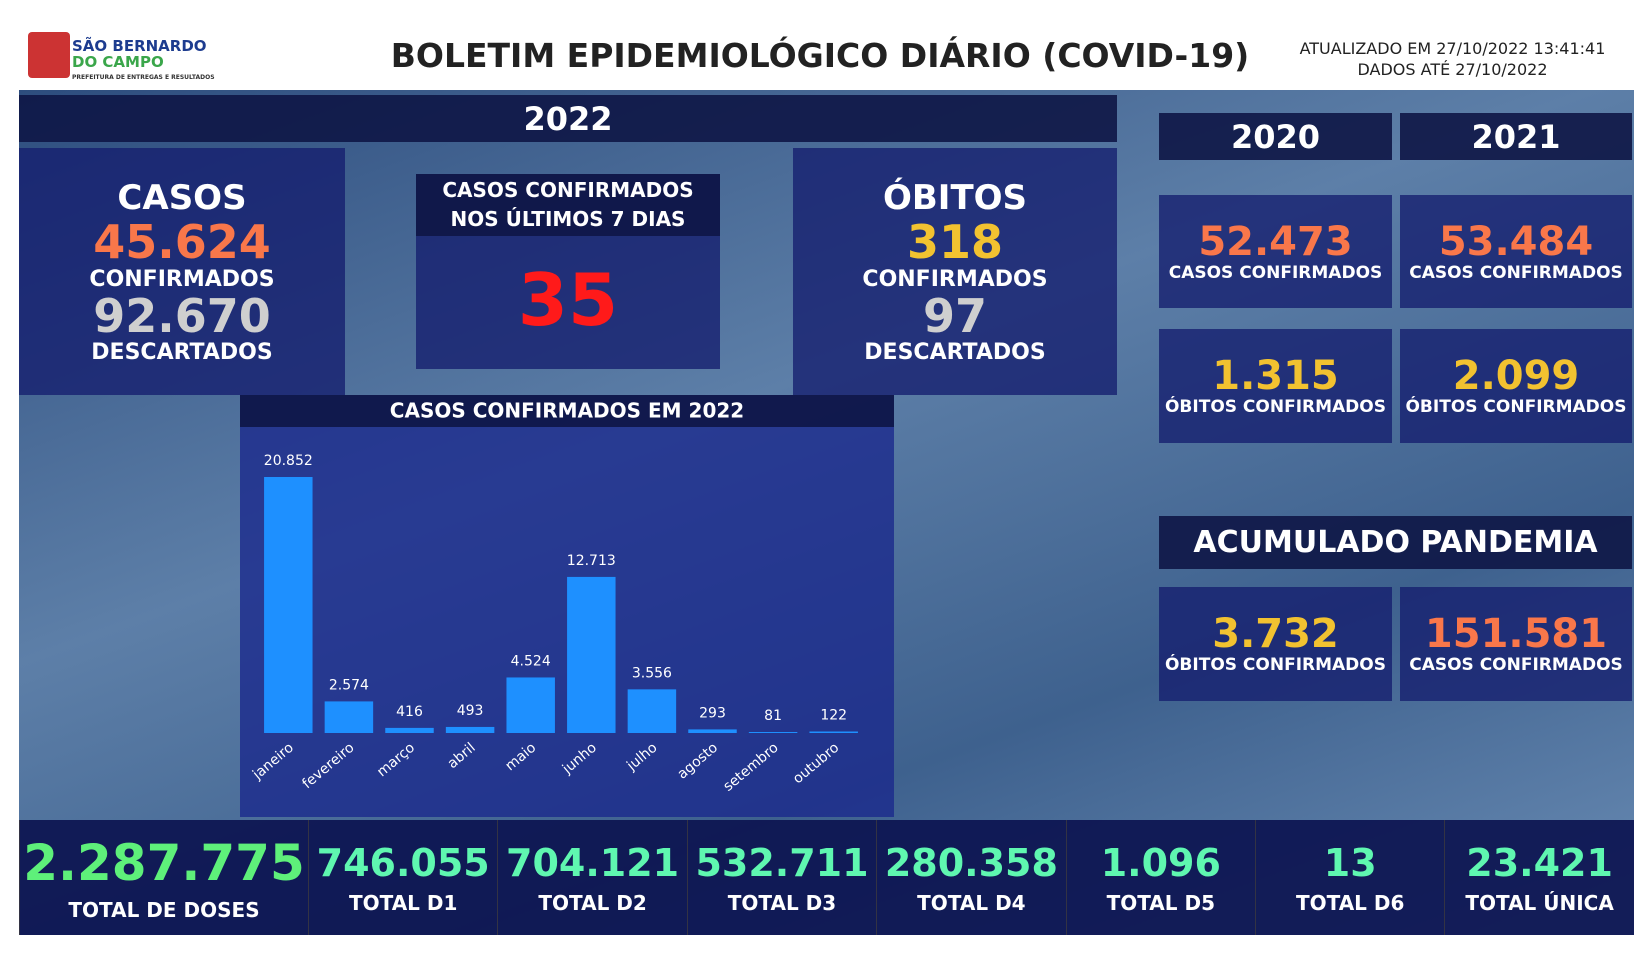  I want to click on year-cases: 53.484 CASOS CONFIRMADOS, so click(1516, 251).